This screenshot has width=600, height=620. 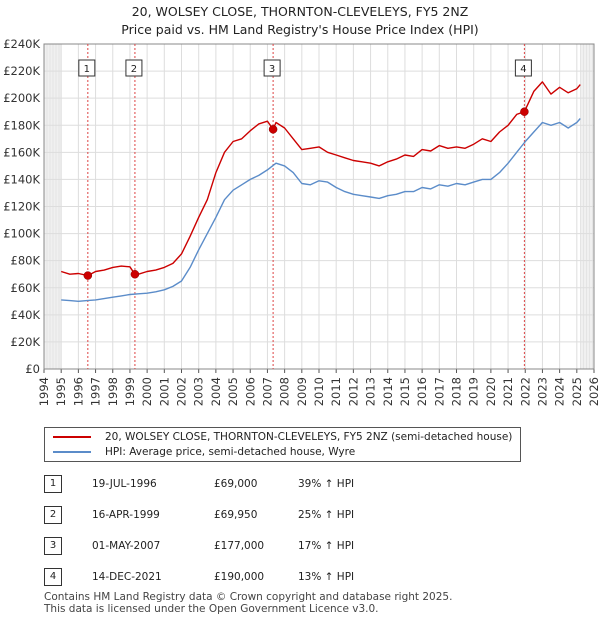 What do you see at coordinates (21, 125) in the screenshot?
I see `y-tick-label: £180K` at bounding box center [21, 125].